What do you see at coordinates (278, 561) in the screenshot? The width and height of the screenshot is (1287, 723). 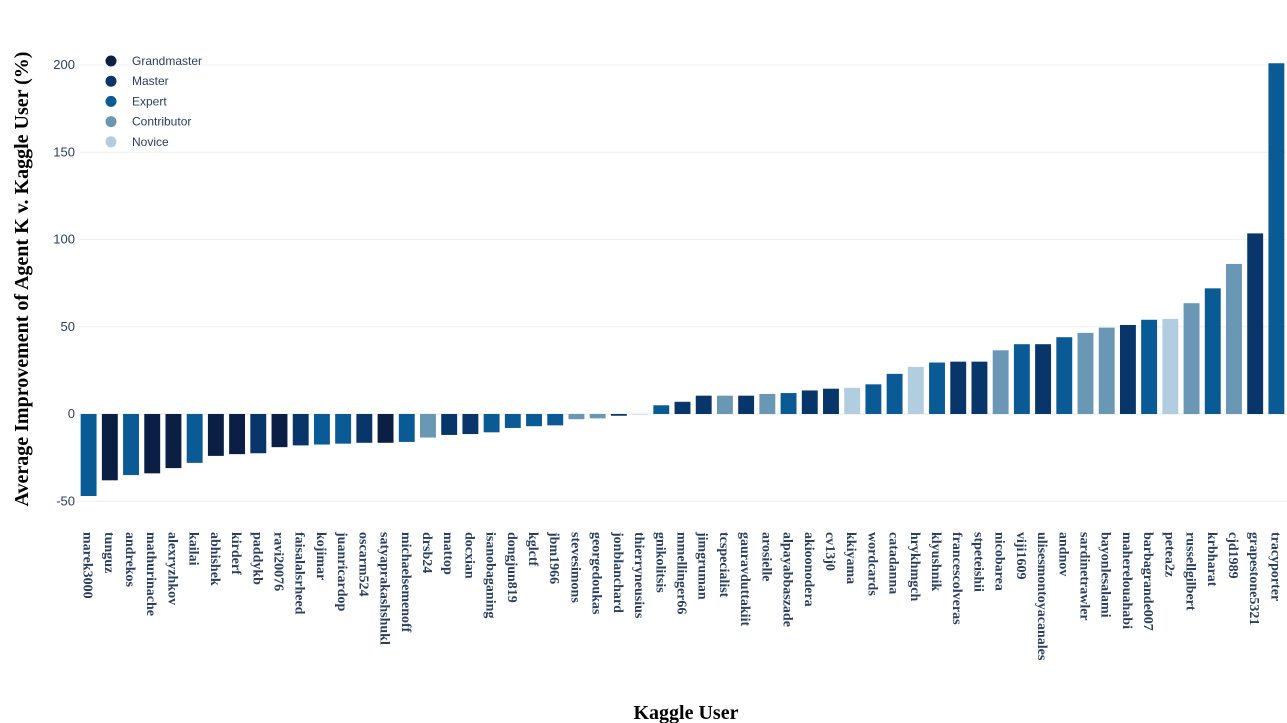 I see `x-tick-label: ravi20076` at bounding box center [278, 561].